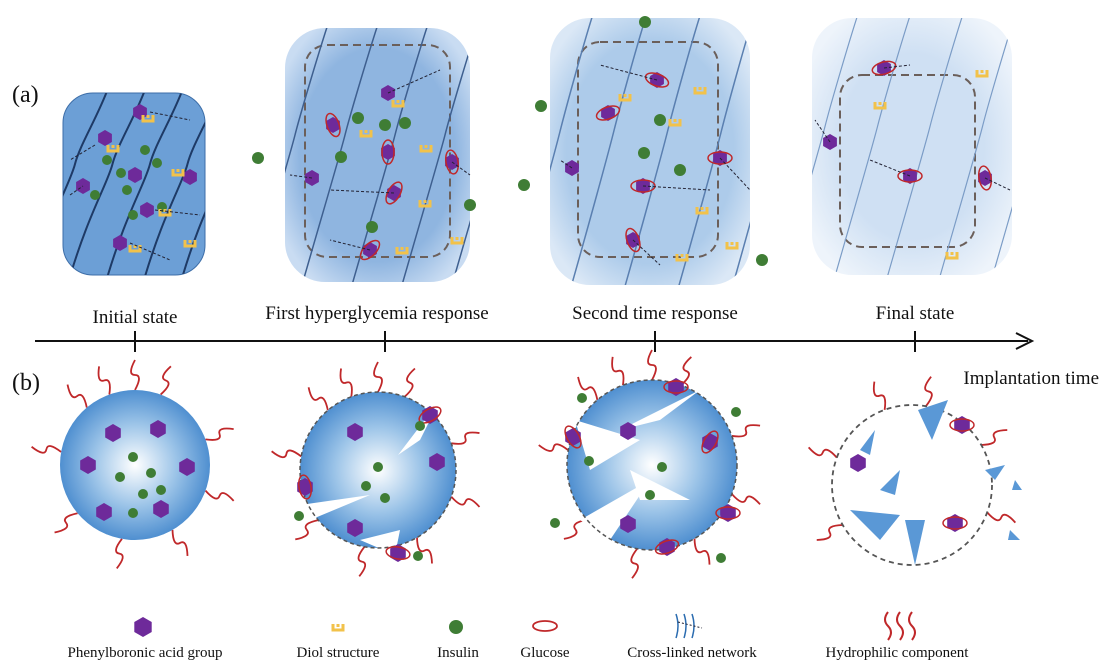  I want to click on network-icon, so click(690, 625).